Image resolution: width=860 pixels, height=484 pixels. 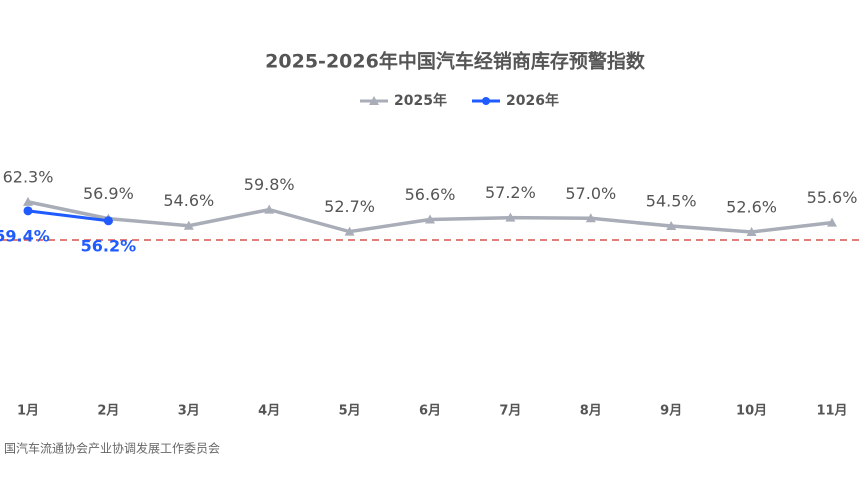 What do you see at coordinates (25, 235) in the screenshot?
I see `data-label: 59.4%` at bounding box center [25, 235].